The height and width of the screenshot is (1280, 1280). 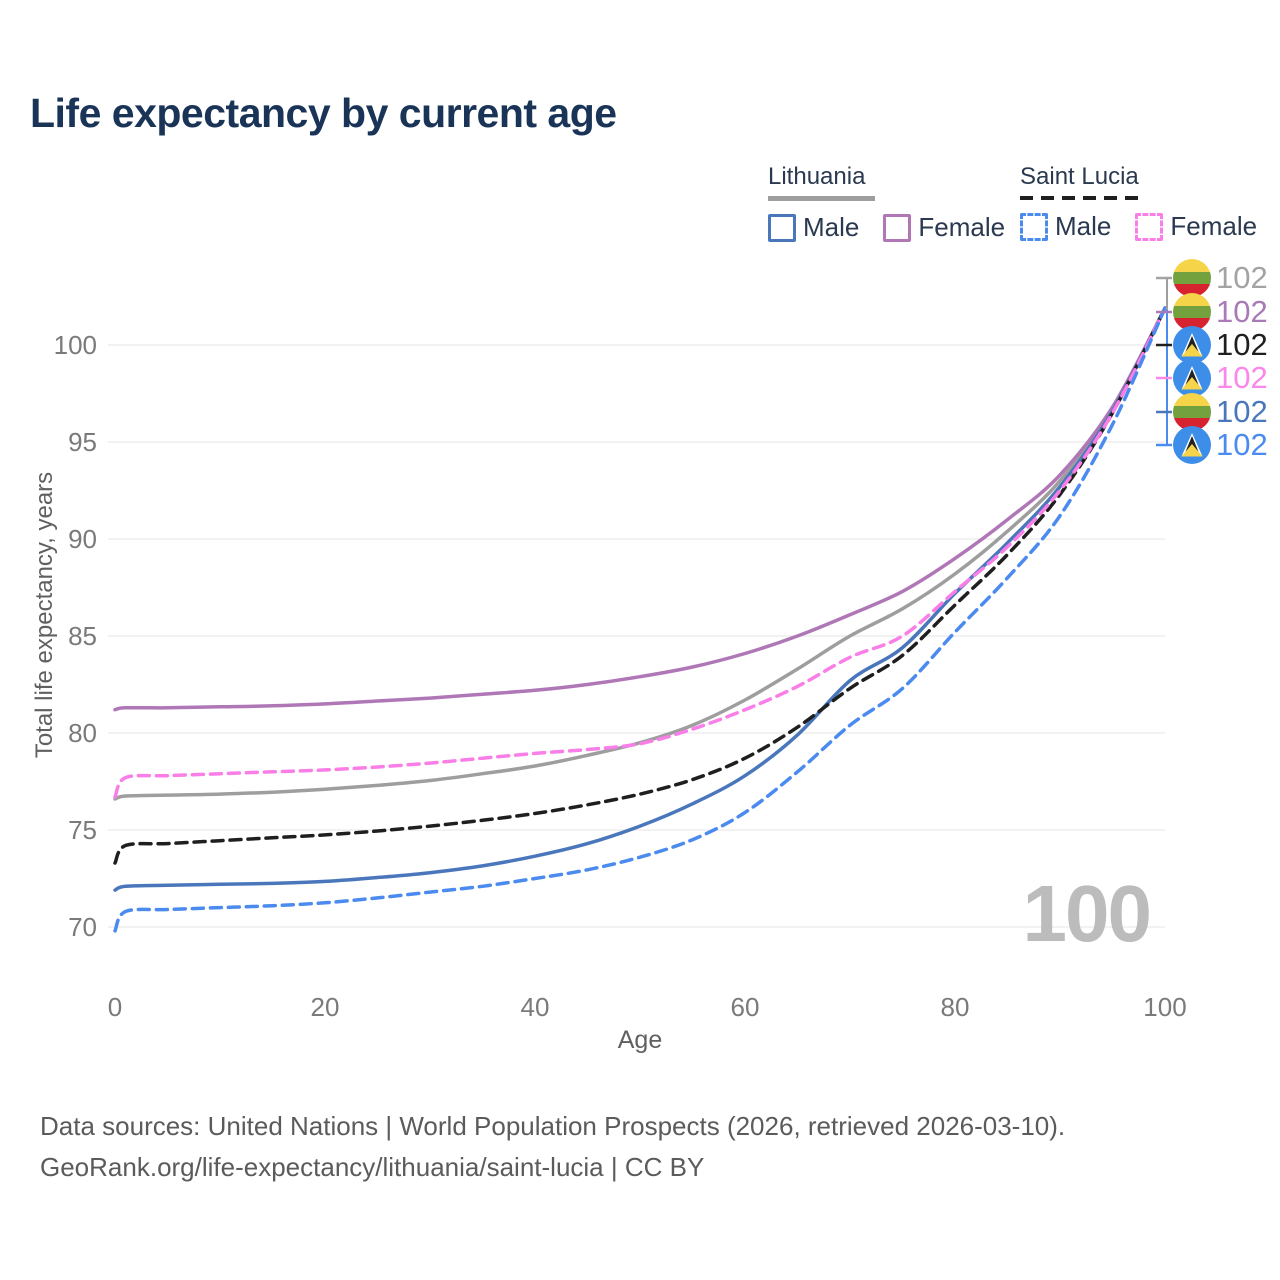 I want to click on chart-title: Life expectancy by current age, so click(x=323, y=113).